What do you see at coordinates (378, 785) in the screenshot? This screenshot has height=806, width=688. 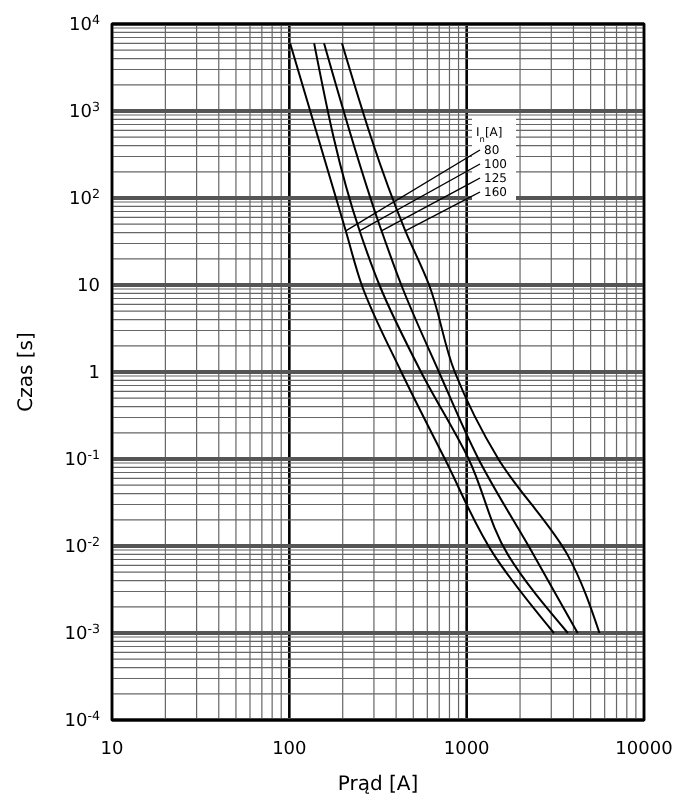 I see `x-axis-title: Prąd [A]` at bounding box center [378, 785].